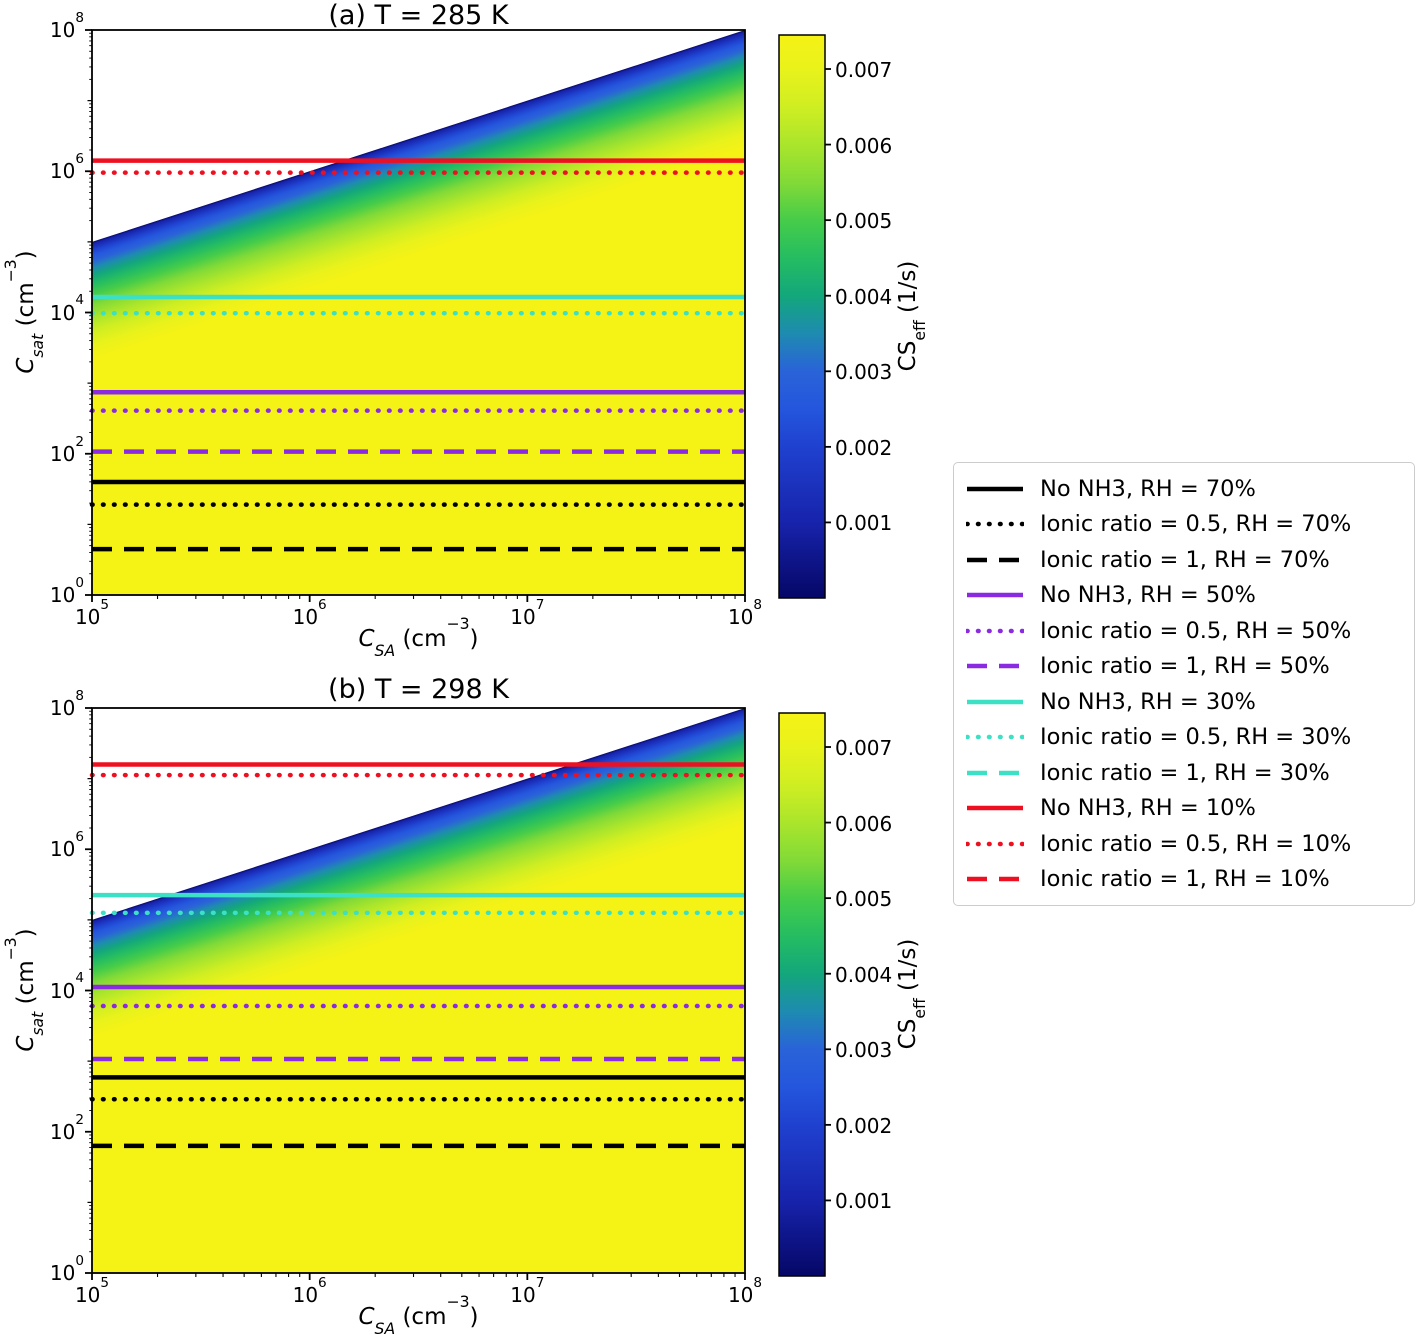 This screenshot has width=1418, height=1342. What do you see at coordinates (418, 1314) in the screenshot?
I see `panel-b-xlabel: CSA (cm−3)` at bounding box center [418, 1314].